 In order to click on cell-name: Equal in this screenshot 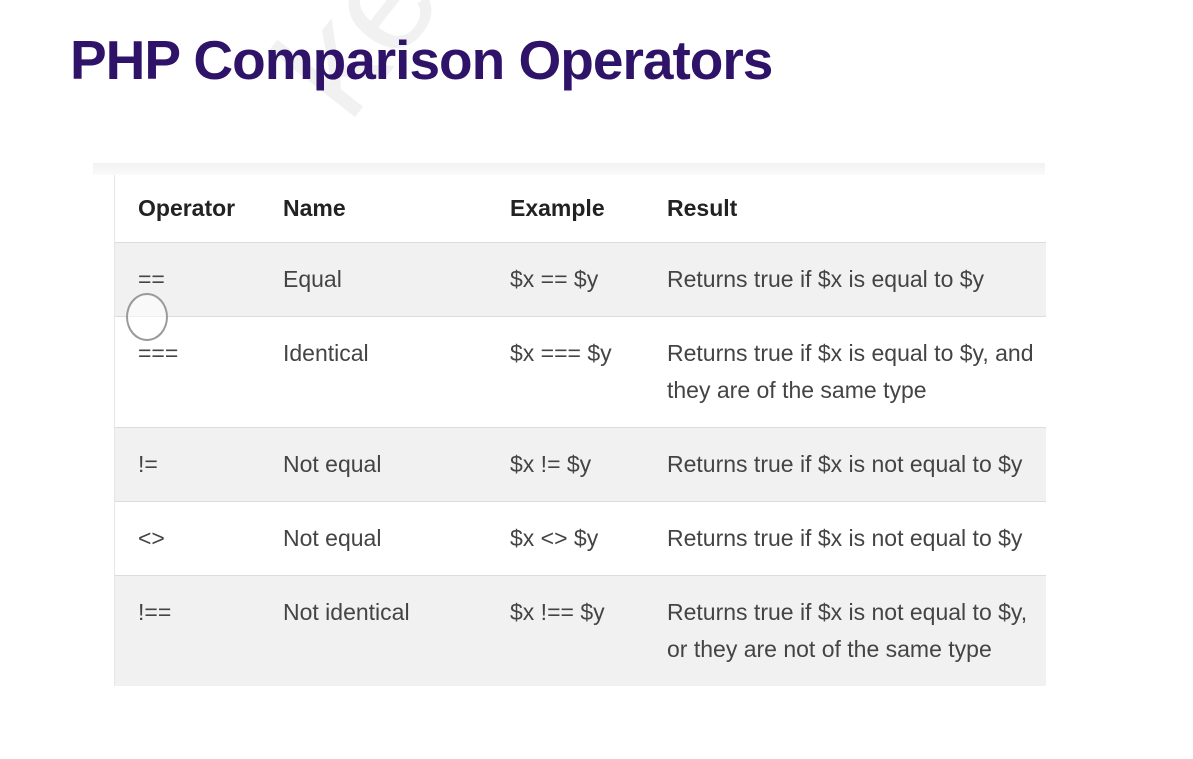, I will do `click(383, 279)`.